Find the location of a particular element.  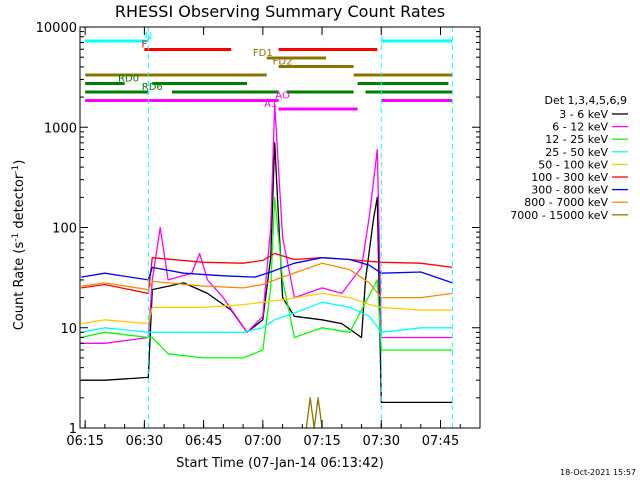

y-tick-label: 10000 is located at coordinates (56, 28).